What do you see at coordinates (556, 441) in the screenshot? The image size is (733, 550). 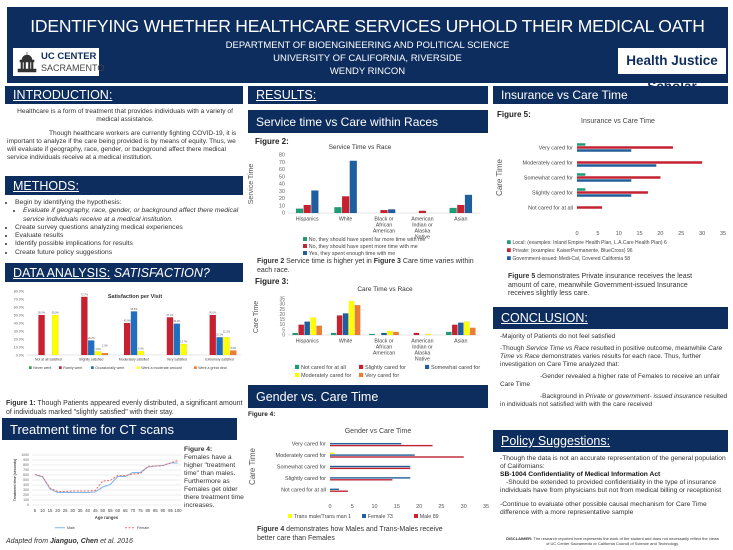 I see `policy-heading-text: Policy Suggestions:` at bounding box center [556, 441].